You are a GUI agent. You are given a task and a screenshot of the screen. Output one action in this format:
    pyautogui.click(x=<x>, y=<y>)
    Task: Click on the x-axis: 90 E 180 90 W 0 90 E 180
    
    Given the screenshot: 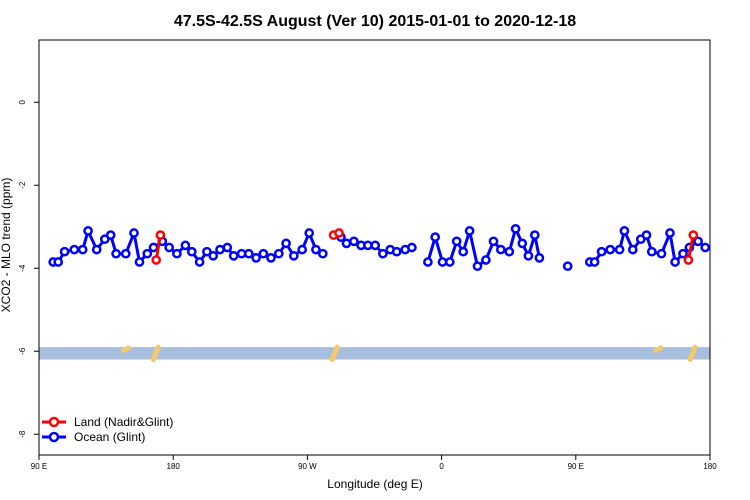 What is the action you would take?
    pyautogui.click(x=374, y=463)
    